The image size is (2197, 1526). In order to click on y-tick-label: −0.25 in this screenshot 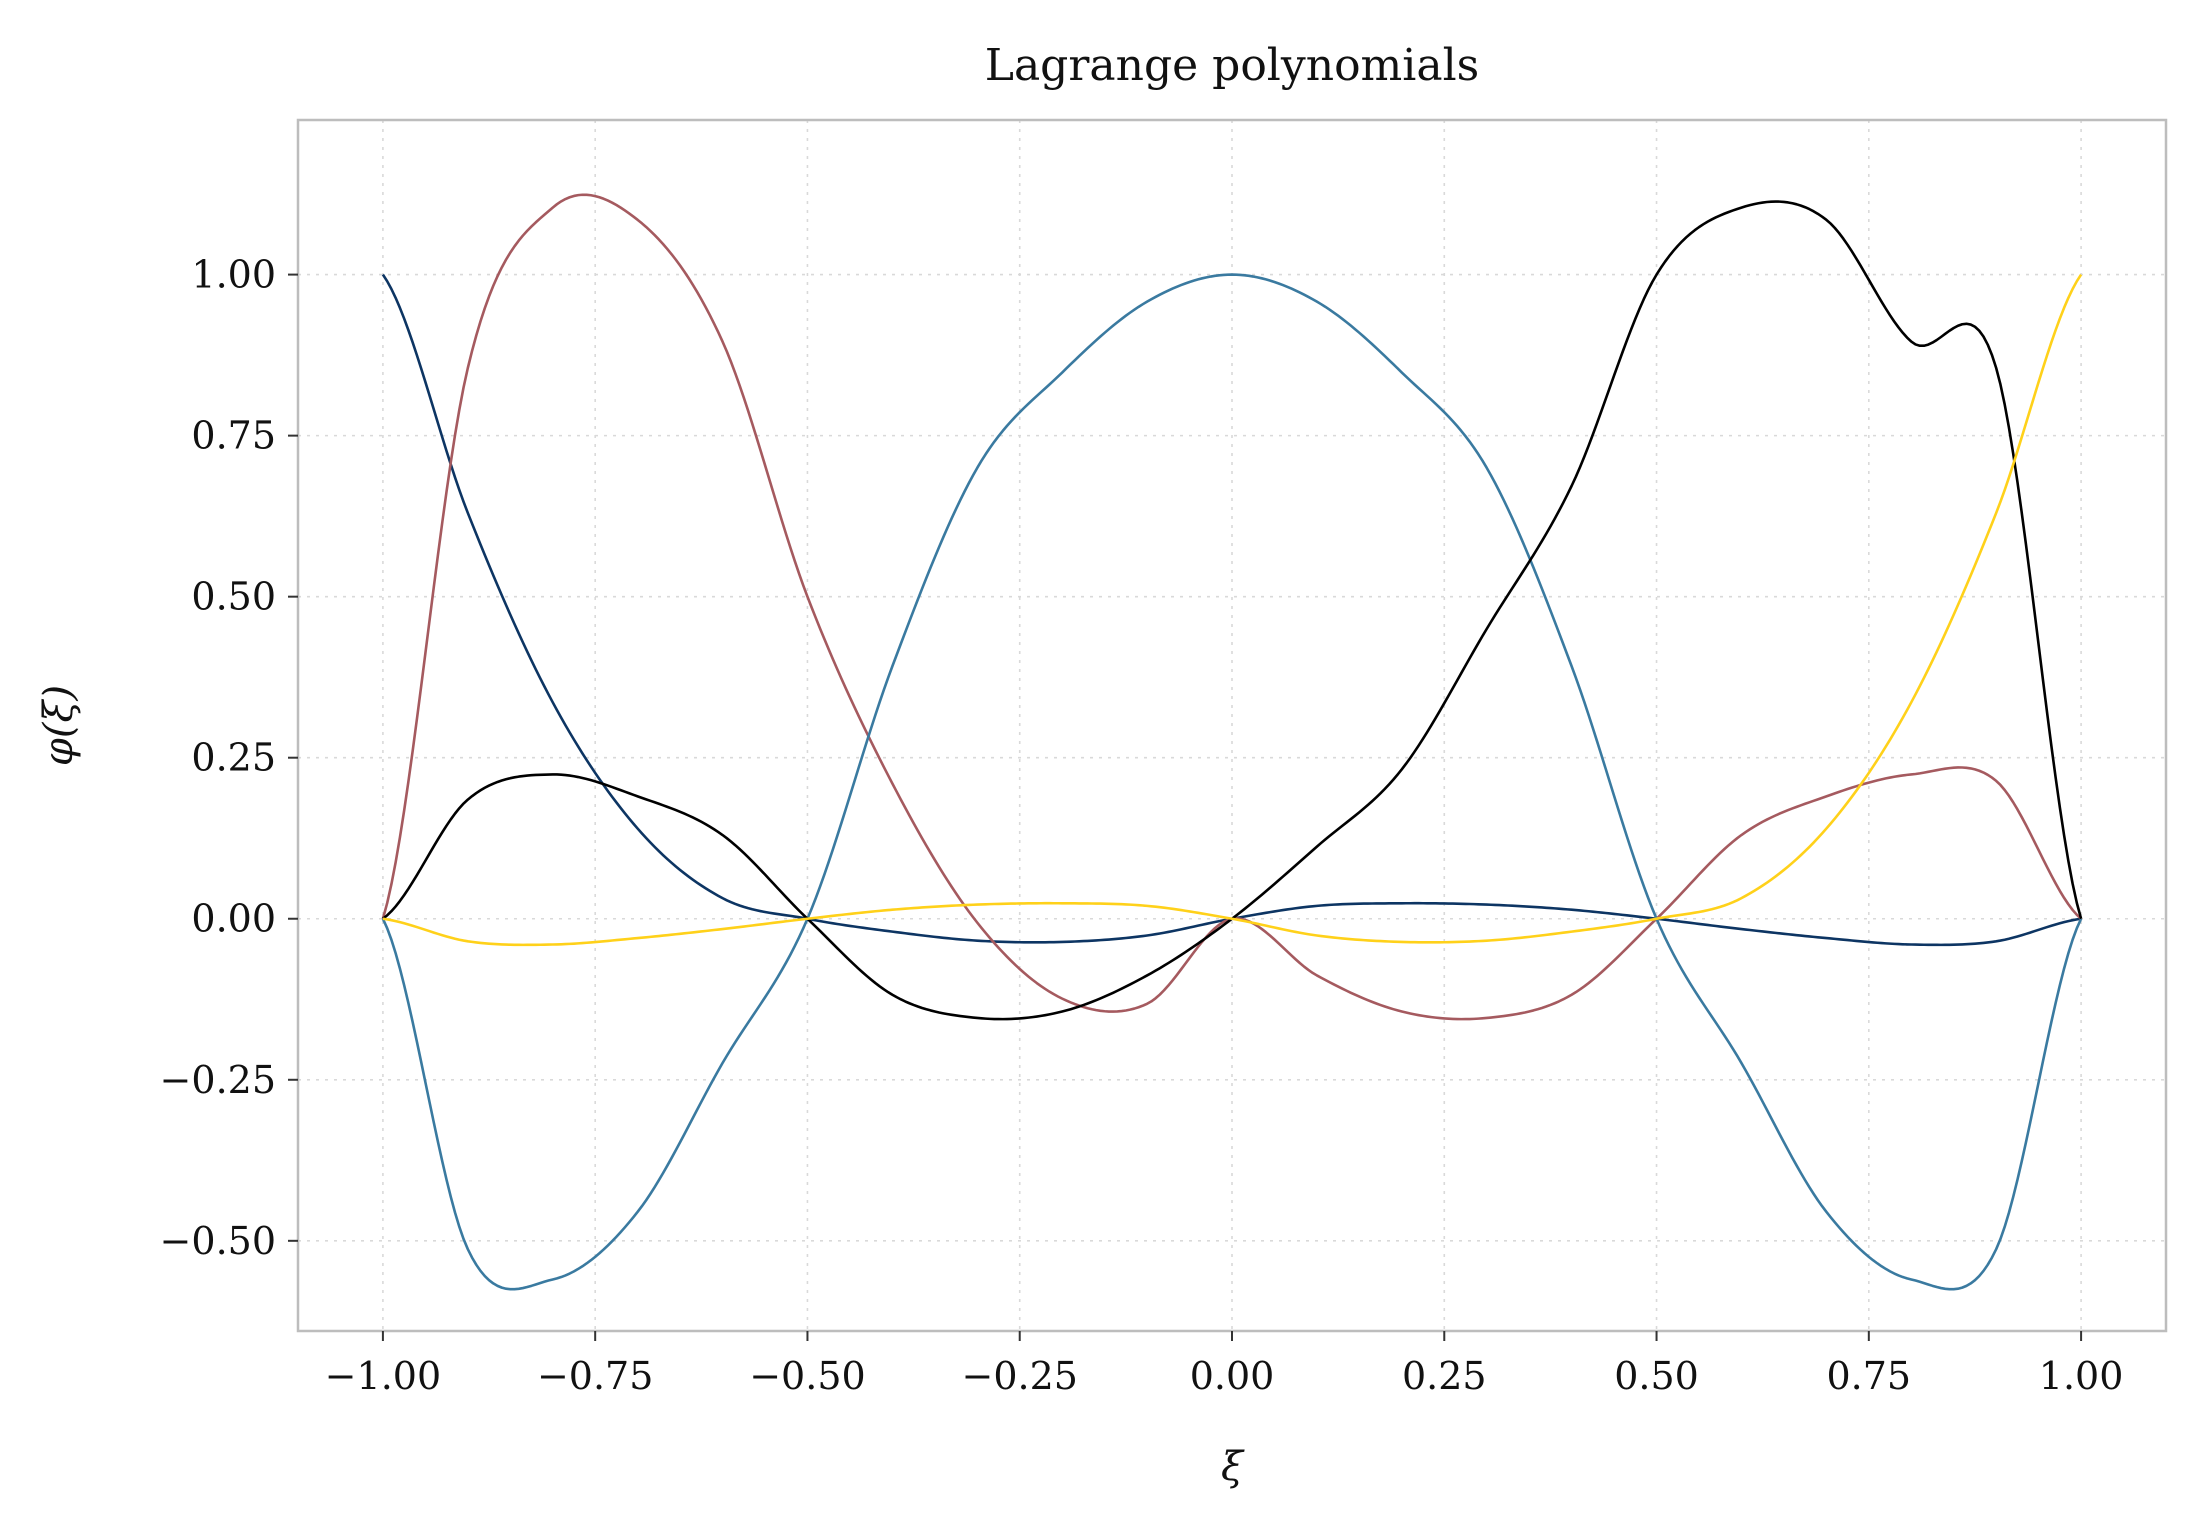, I will do `click(218, 1080)`.